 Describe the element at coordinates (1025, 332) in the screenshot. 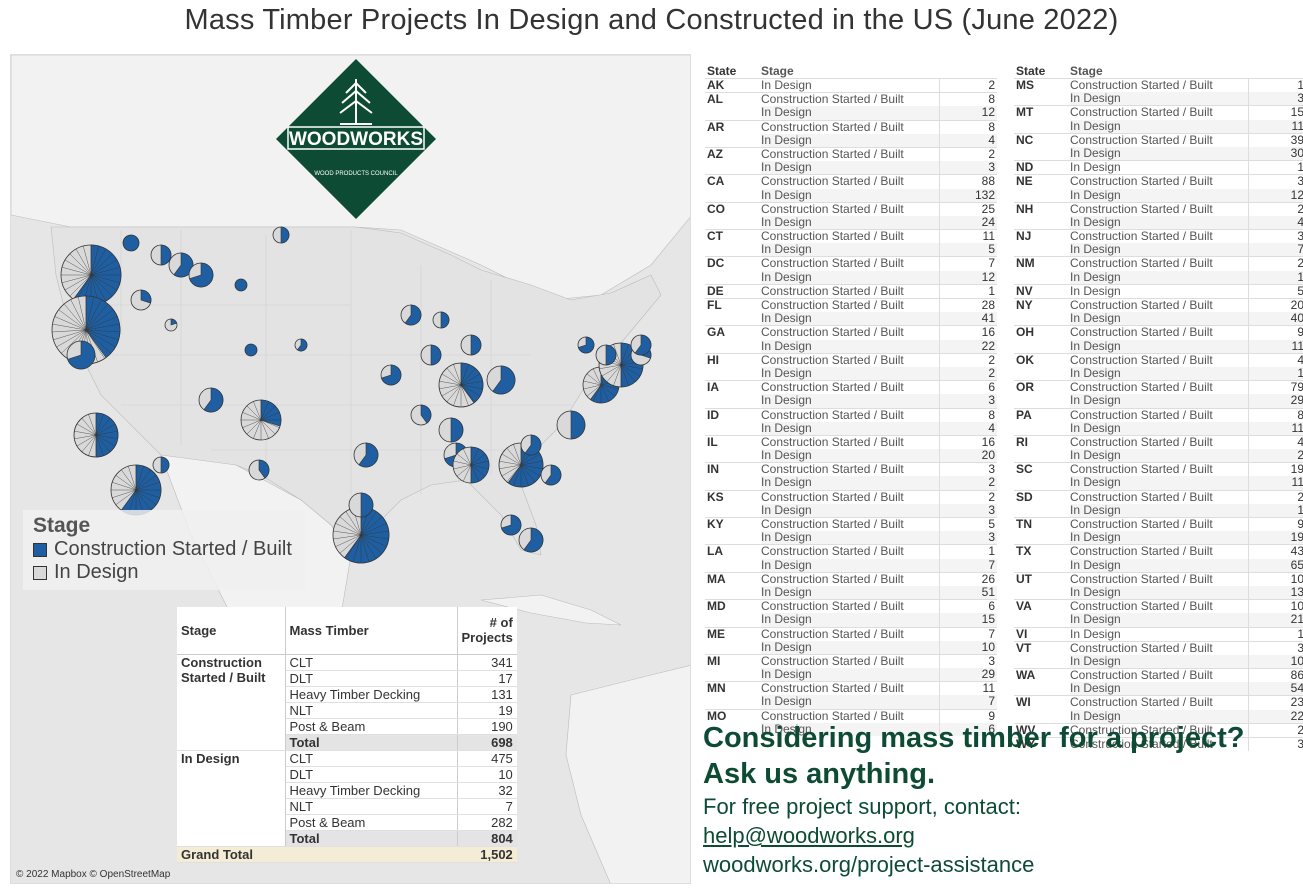

I see `state-code: OH` at that location.